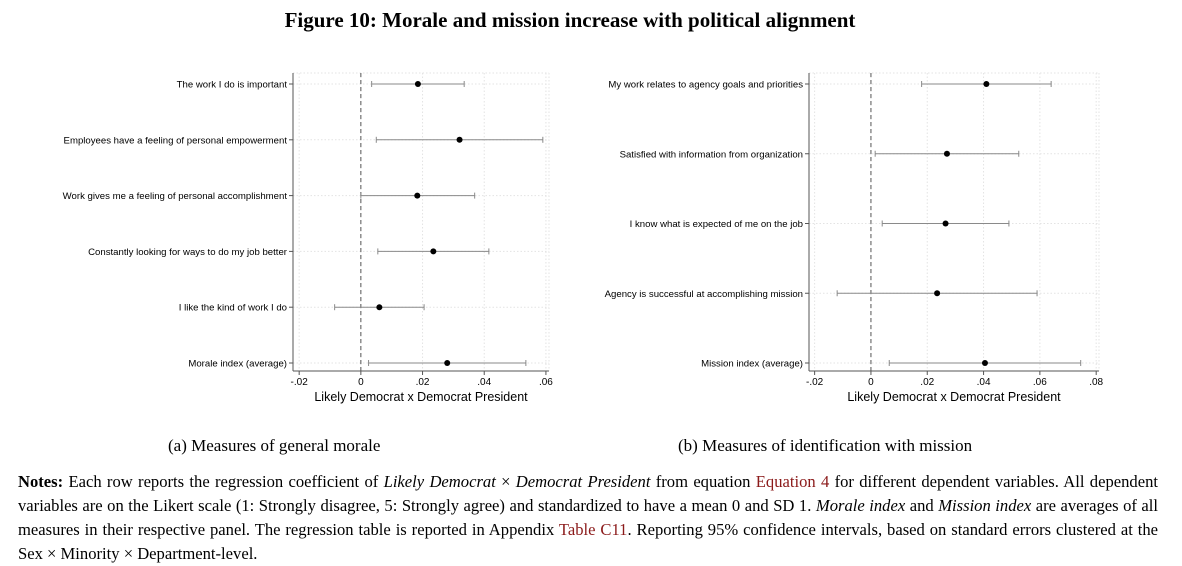  What do you see at coordinates (274, 445) in the screenshot?
I see `caption-panel-a: (a) Measures of general morale` at bounding box center [274, 445].